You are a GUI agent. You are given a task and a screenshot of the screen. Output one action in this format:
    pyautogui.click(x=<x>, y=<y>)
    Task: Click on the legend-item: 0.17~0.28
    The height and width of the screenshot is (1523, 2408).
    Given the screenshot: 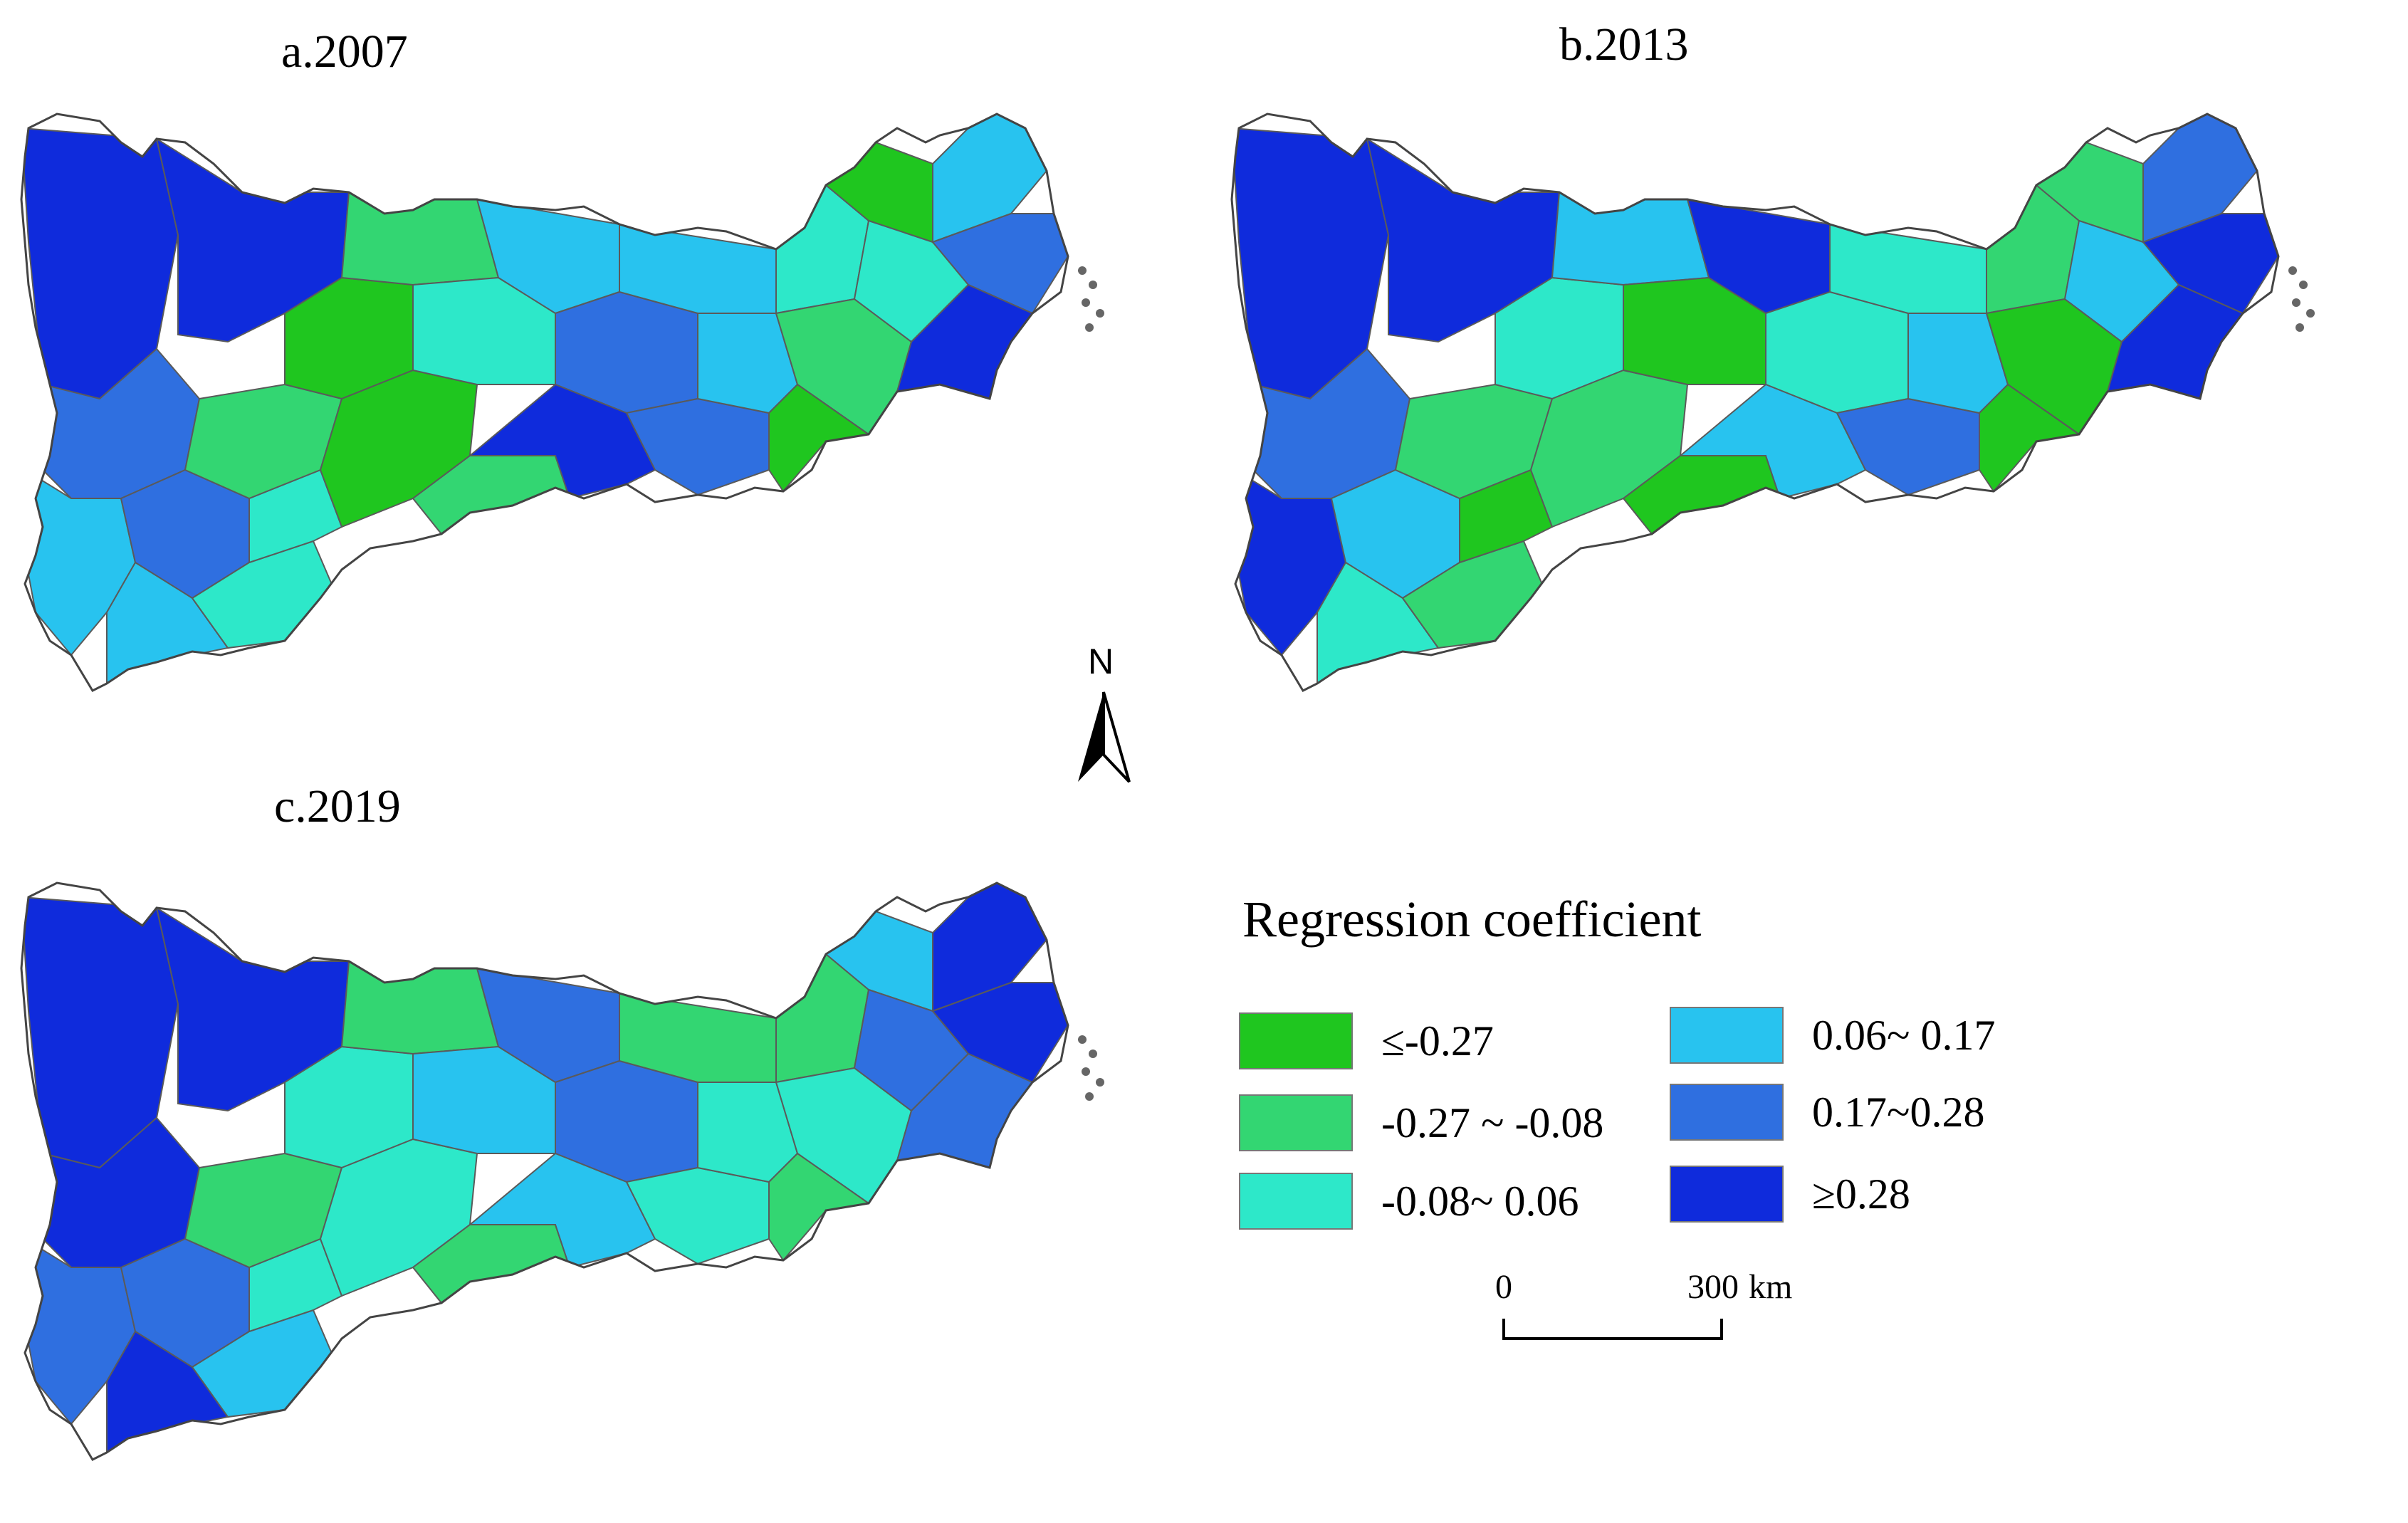 What is the action you would take?
    pyautogui.click(x=1827, y=1112)
    